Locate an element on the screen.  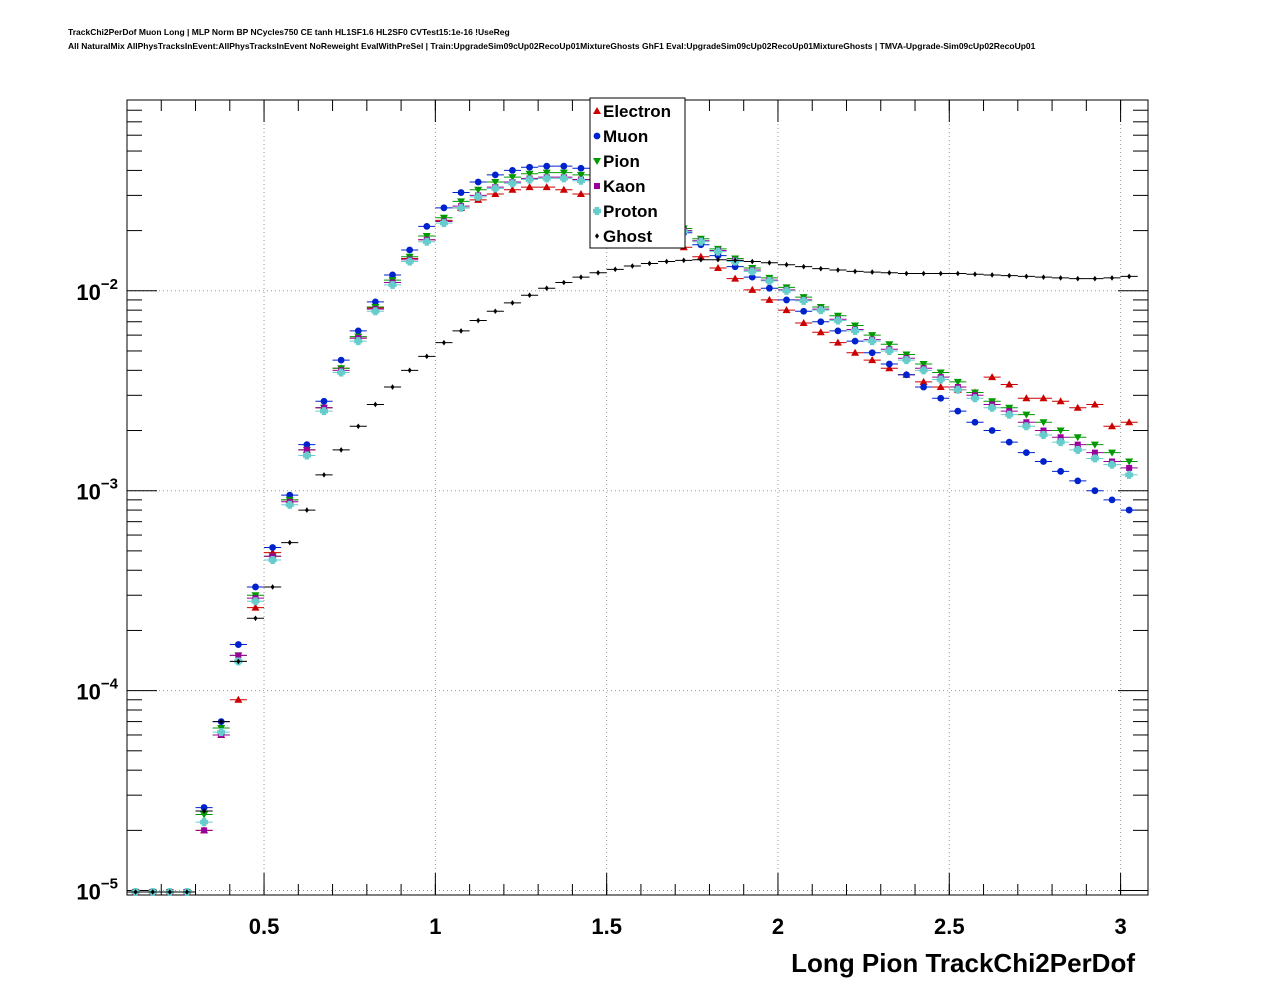
legend-entry-ghost: Ghost is located at coordinates (623, 236).